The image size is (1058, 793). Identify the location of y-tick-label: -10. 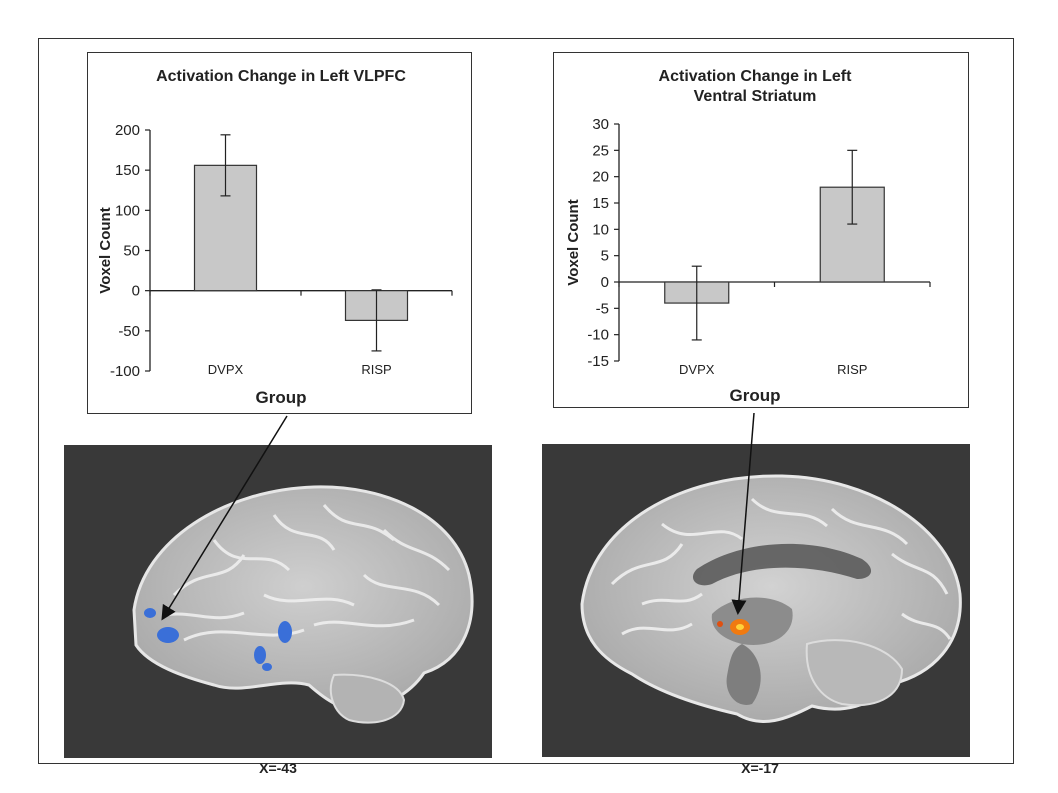
(598, 335).